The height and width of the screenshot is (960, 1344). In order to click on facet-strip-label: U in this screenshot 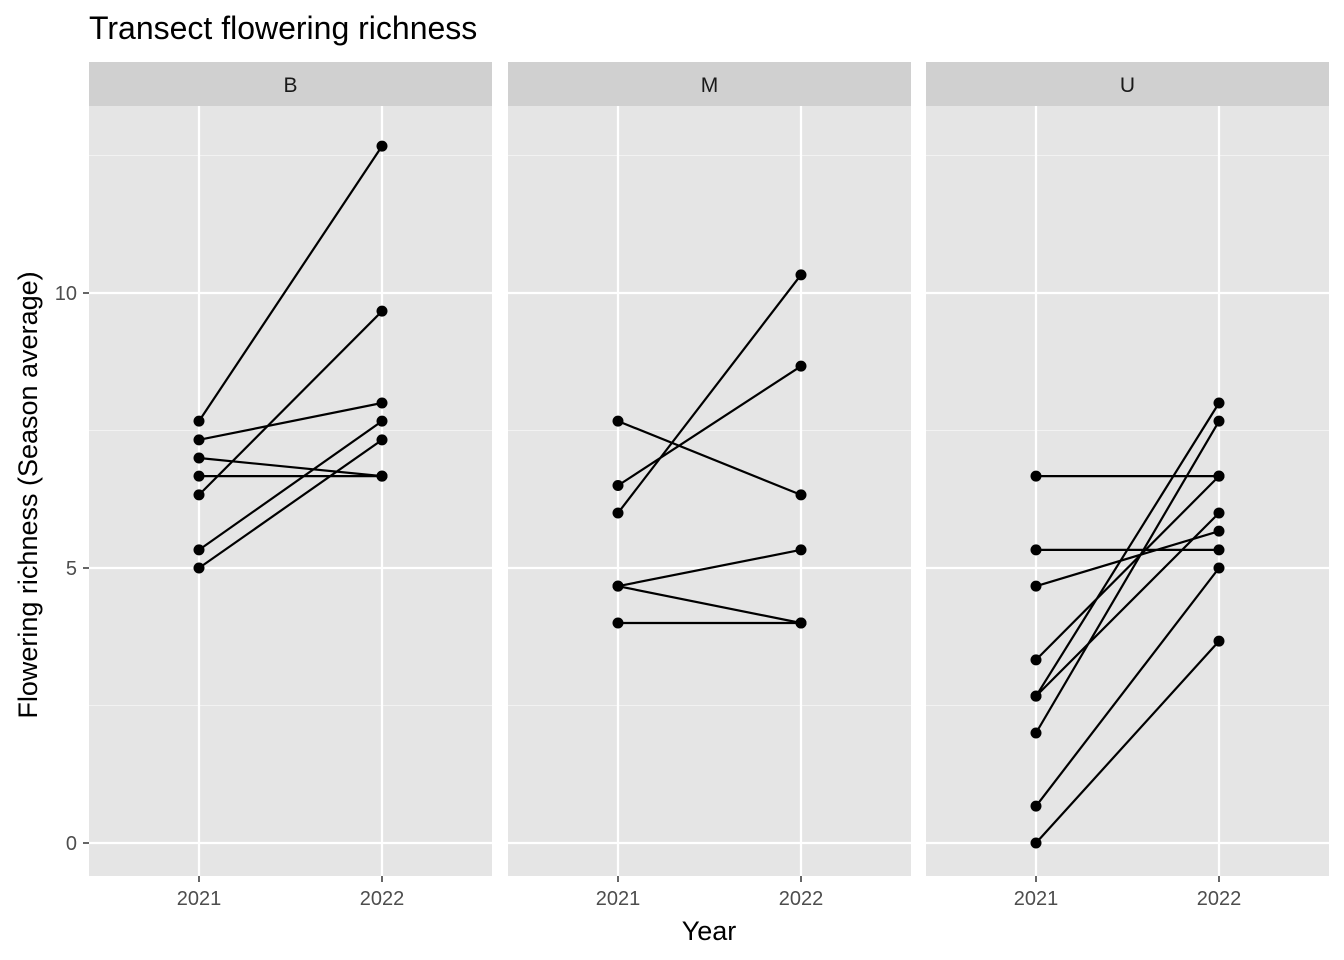, I will do `click(1127, 85)`.